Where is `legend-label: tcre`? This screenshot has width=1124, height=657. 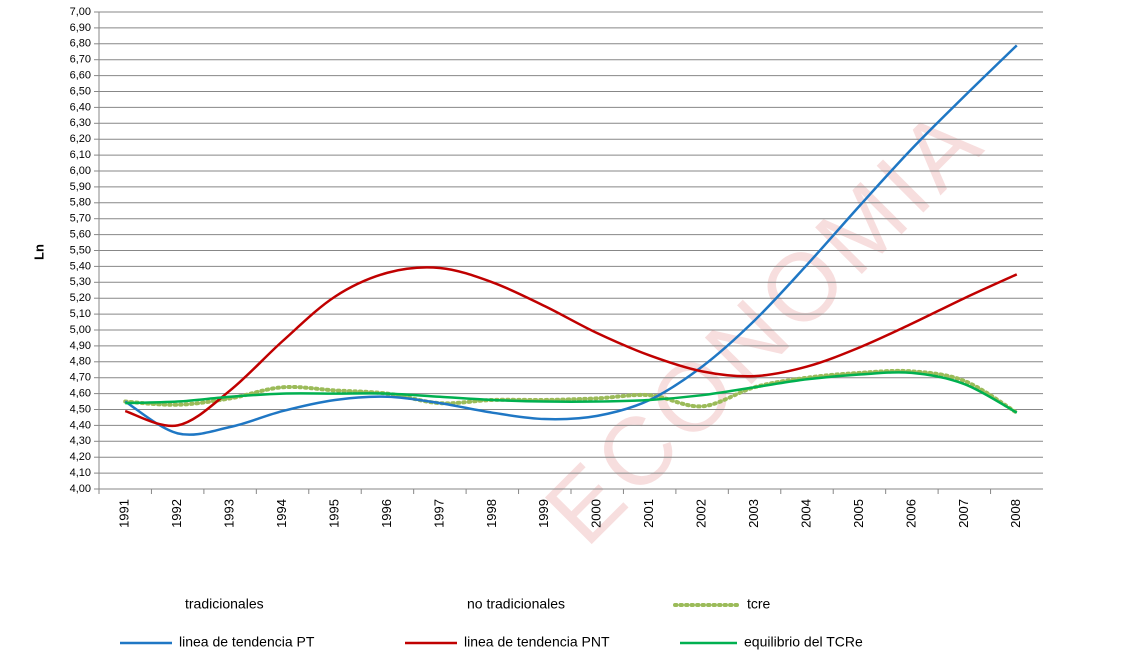
legend-label: tcre is located at coordinates (759, 604).